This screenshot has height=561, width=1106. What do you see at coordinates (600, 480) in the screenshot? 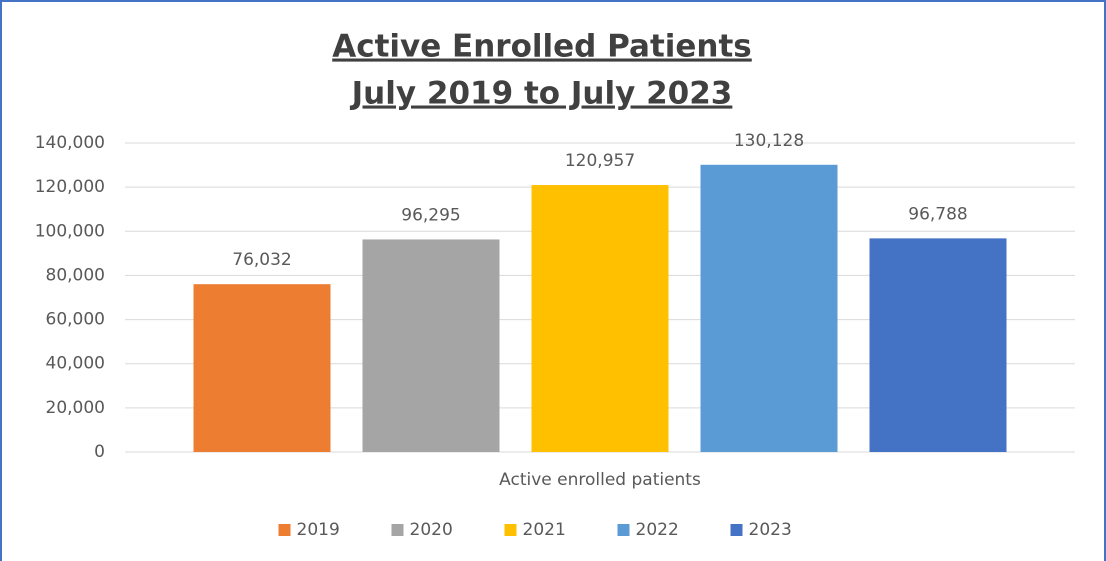
I see `x-tick-label: Active enrolled patients` at bounding box center [600, 480].